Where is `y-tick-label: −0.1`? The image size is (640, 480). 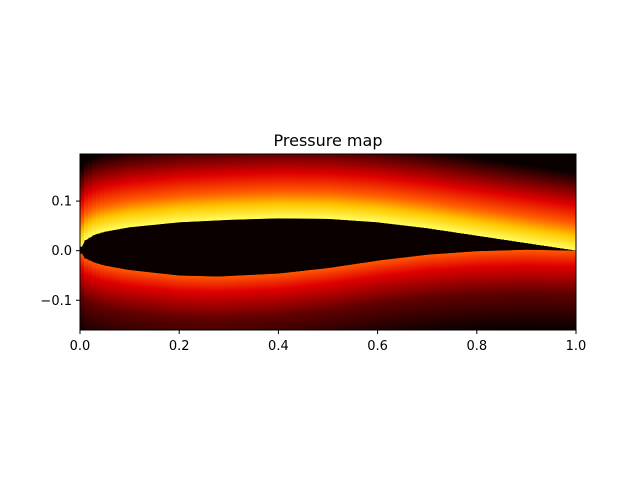
y-tick-label: −0.1 is located at coordinates (56, 301).